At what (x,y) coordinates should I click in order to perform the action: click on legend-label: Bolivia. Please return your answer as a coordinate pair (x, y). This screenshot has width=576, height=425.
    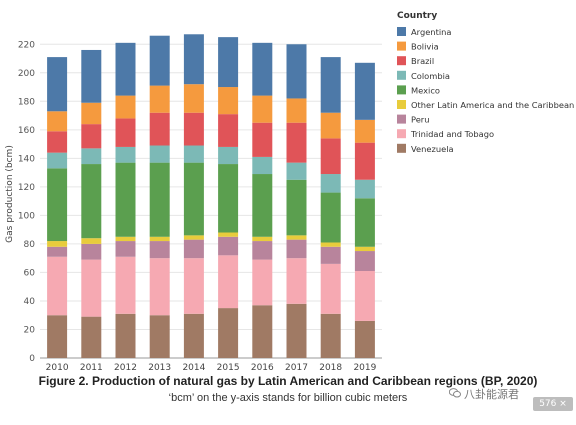
    Looking at the image, I should click on (425, 47).